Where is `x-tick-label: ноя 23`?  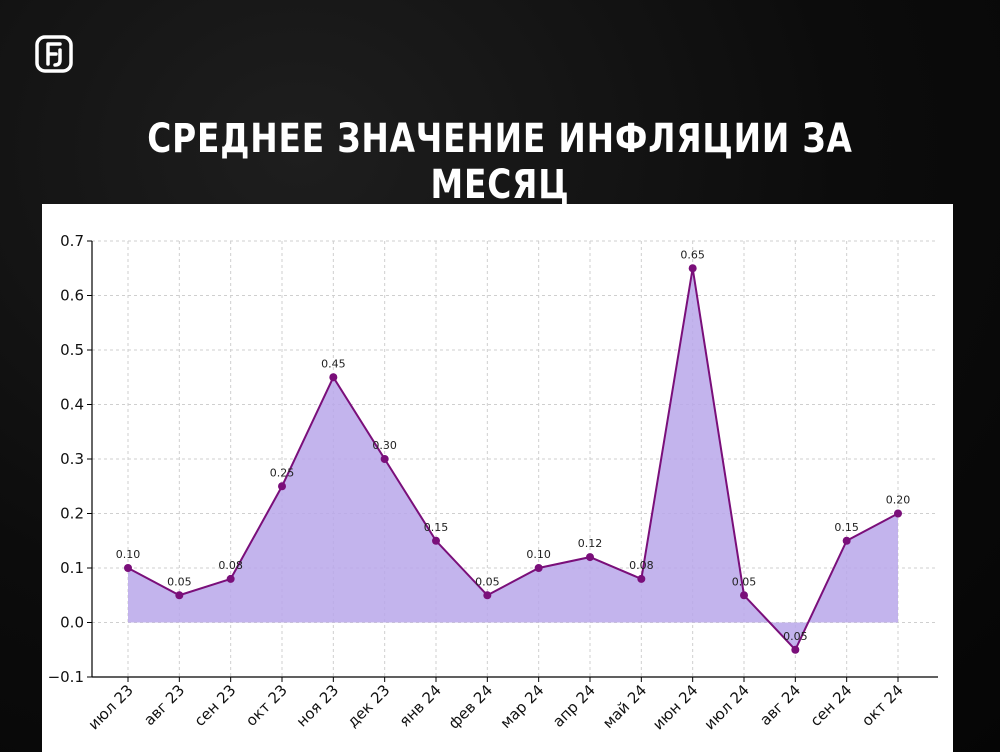
x-tick-label: ноя 23 is located at coordinates (317, 705).